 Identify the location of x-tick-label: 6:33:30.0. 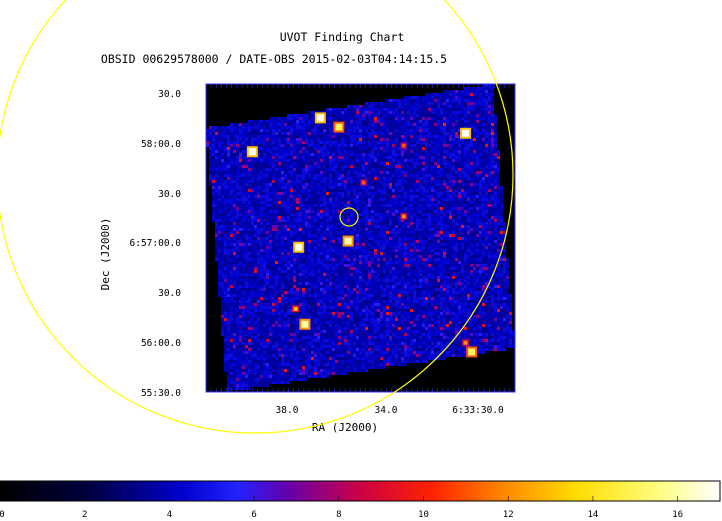
(478, 410).